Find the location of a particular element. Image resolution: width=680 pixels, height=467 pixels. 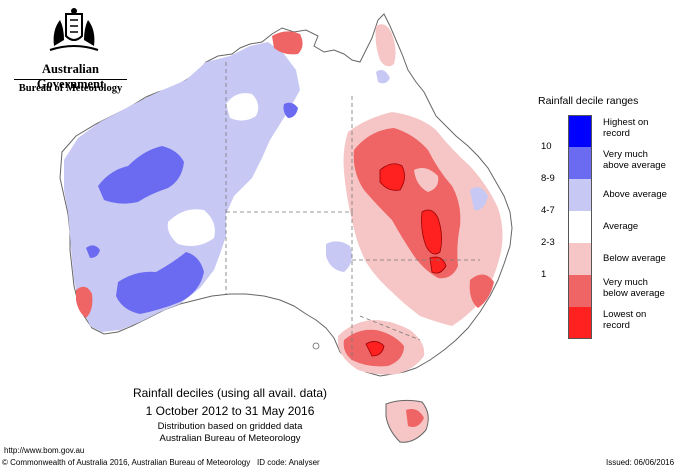

logo-divider is located at coordinates (70, 79).